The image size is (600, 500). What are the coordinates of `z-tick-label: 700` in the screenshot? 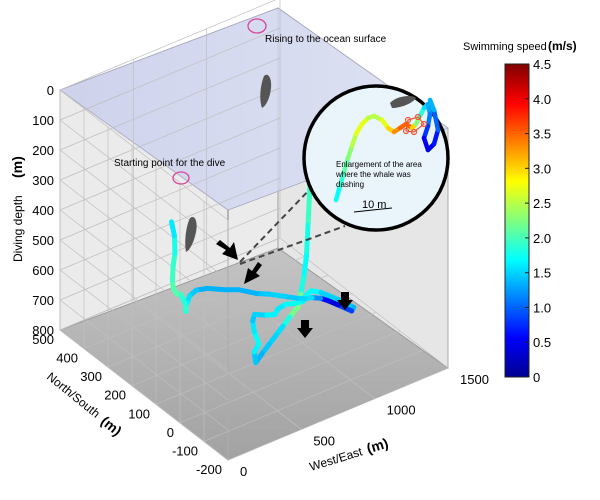 It's located at (43, 300).